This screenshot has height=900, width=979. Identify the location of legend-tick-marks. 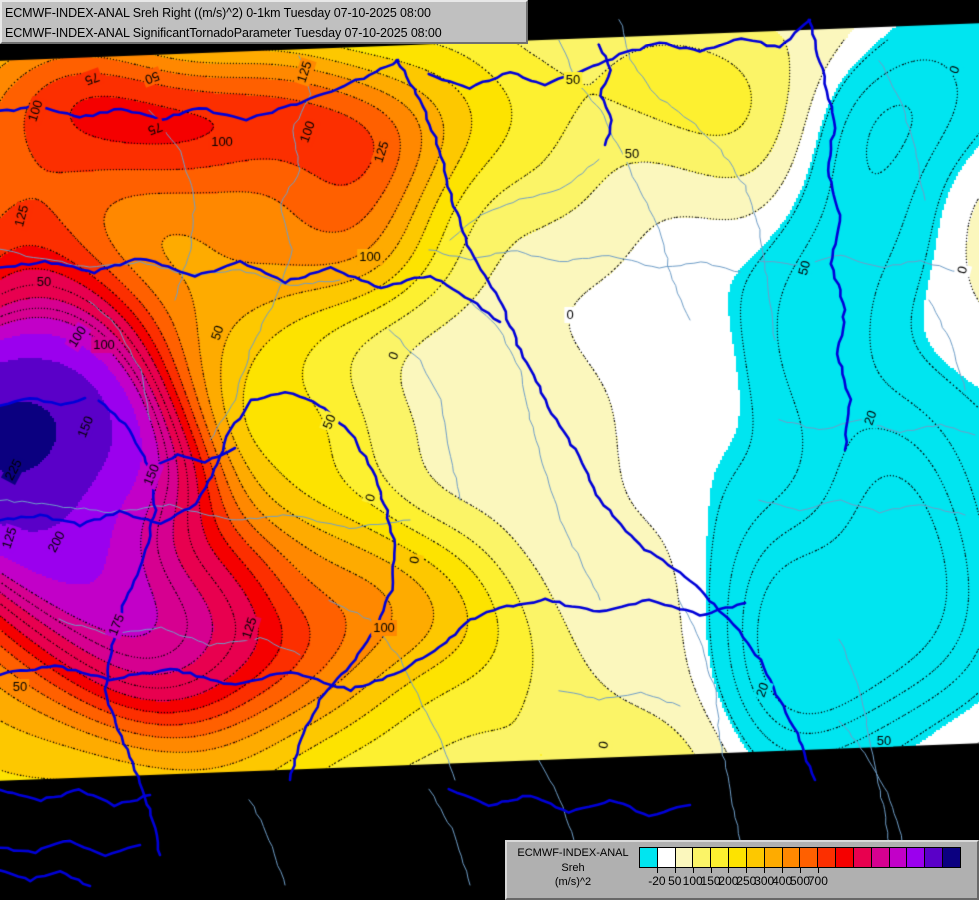
(800, 871).